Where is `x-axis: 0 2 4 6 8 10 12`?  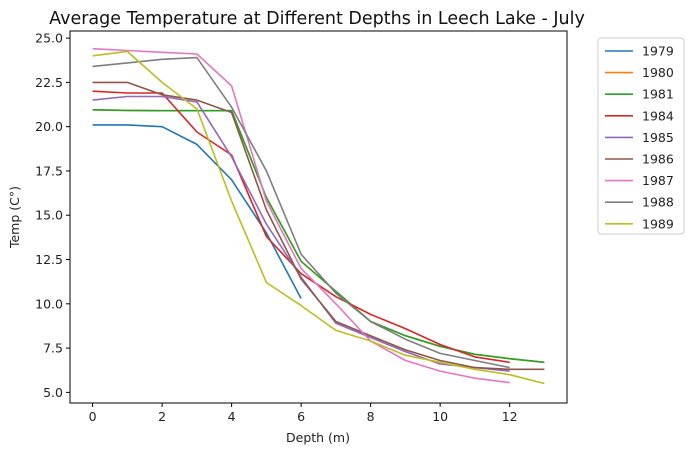
x-axis: 0 2 4 6 8 10 12 is located at coordinates (303, 413).